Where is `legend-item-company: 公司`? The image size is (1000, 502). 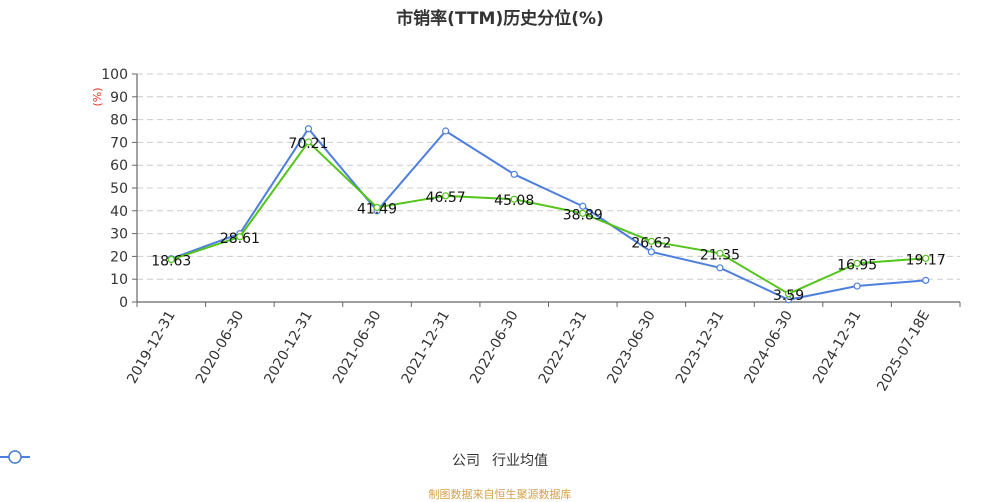 legend-item-company: 公司 is located at coordinates (240, 460).